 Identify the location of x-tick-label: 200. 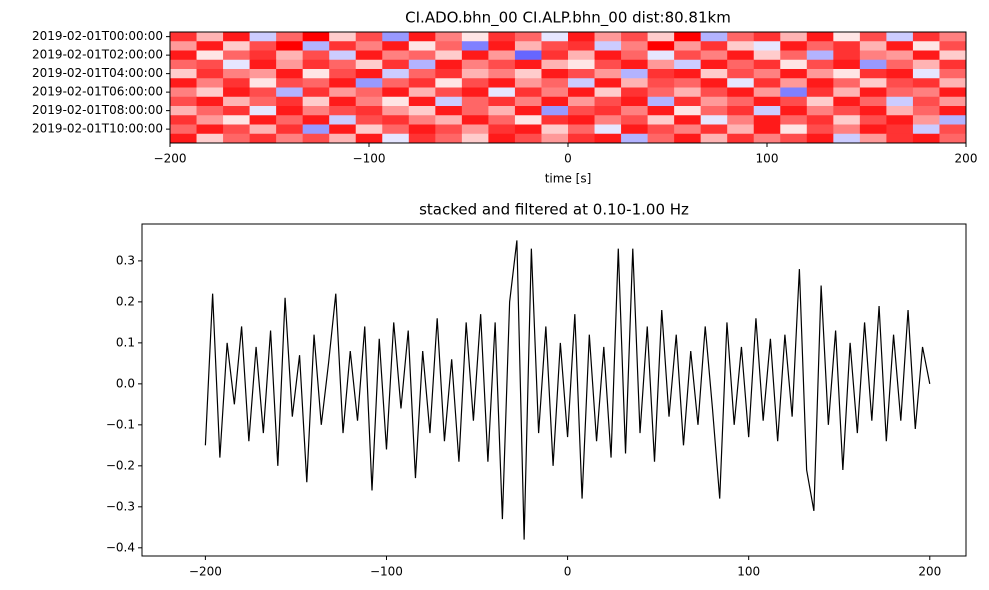
(966, 159).